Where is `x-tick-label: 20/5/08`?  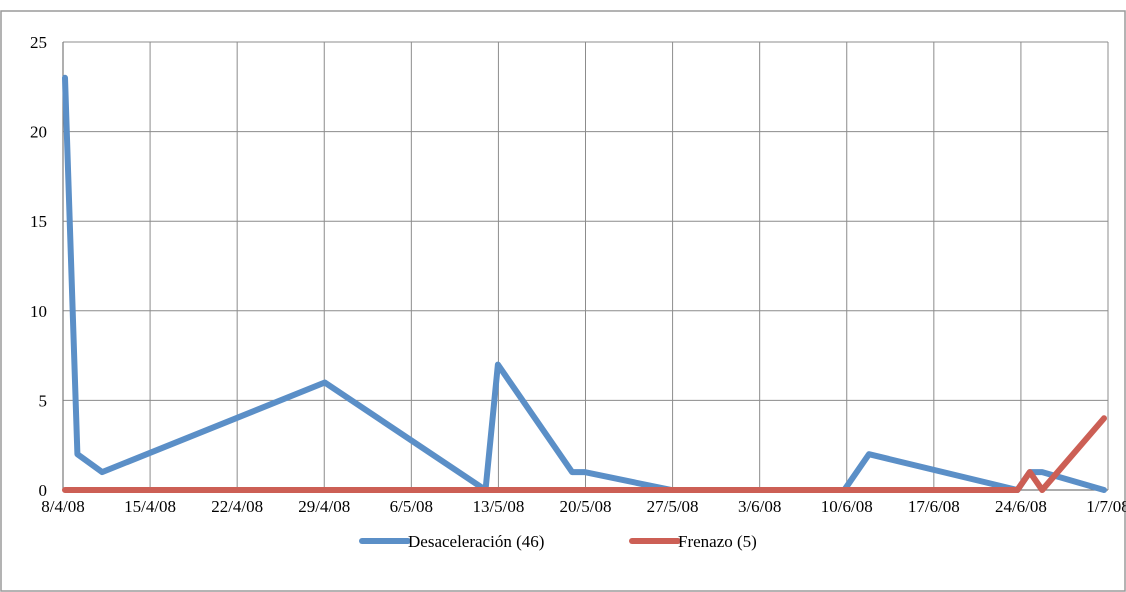 x-tick-label: 20/5/08 is located at coordinates (586, 506).